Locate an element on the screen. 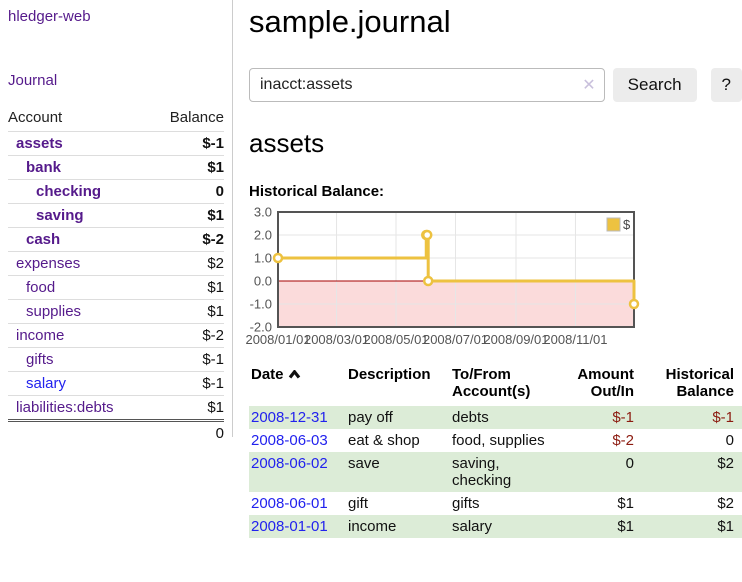  transaction-accounts: food, supplies is located at coordinates (498, 440).